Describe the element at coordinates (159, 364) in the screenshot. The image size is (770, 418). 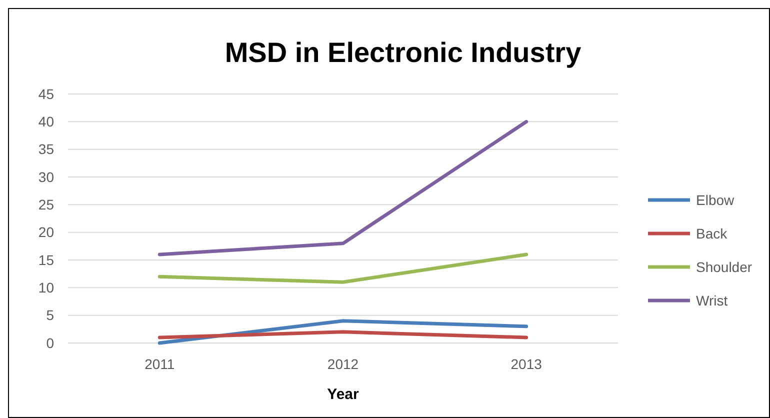
I see `x-tick-label: 2011` at that location.